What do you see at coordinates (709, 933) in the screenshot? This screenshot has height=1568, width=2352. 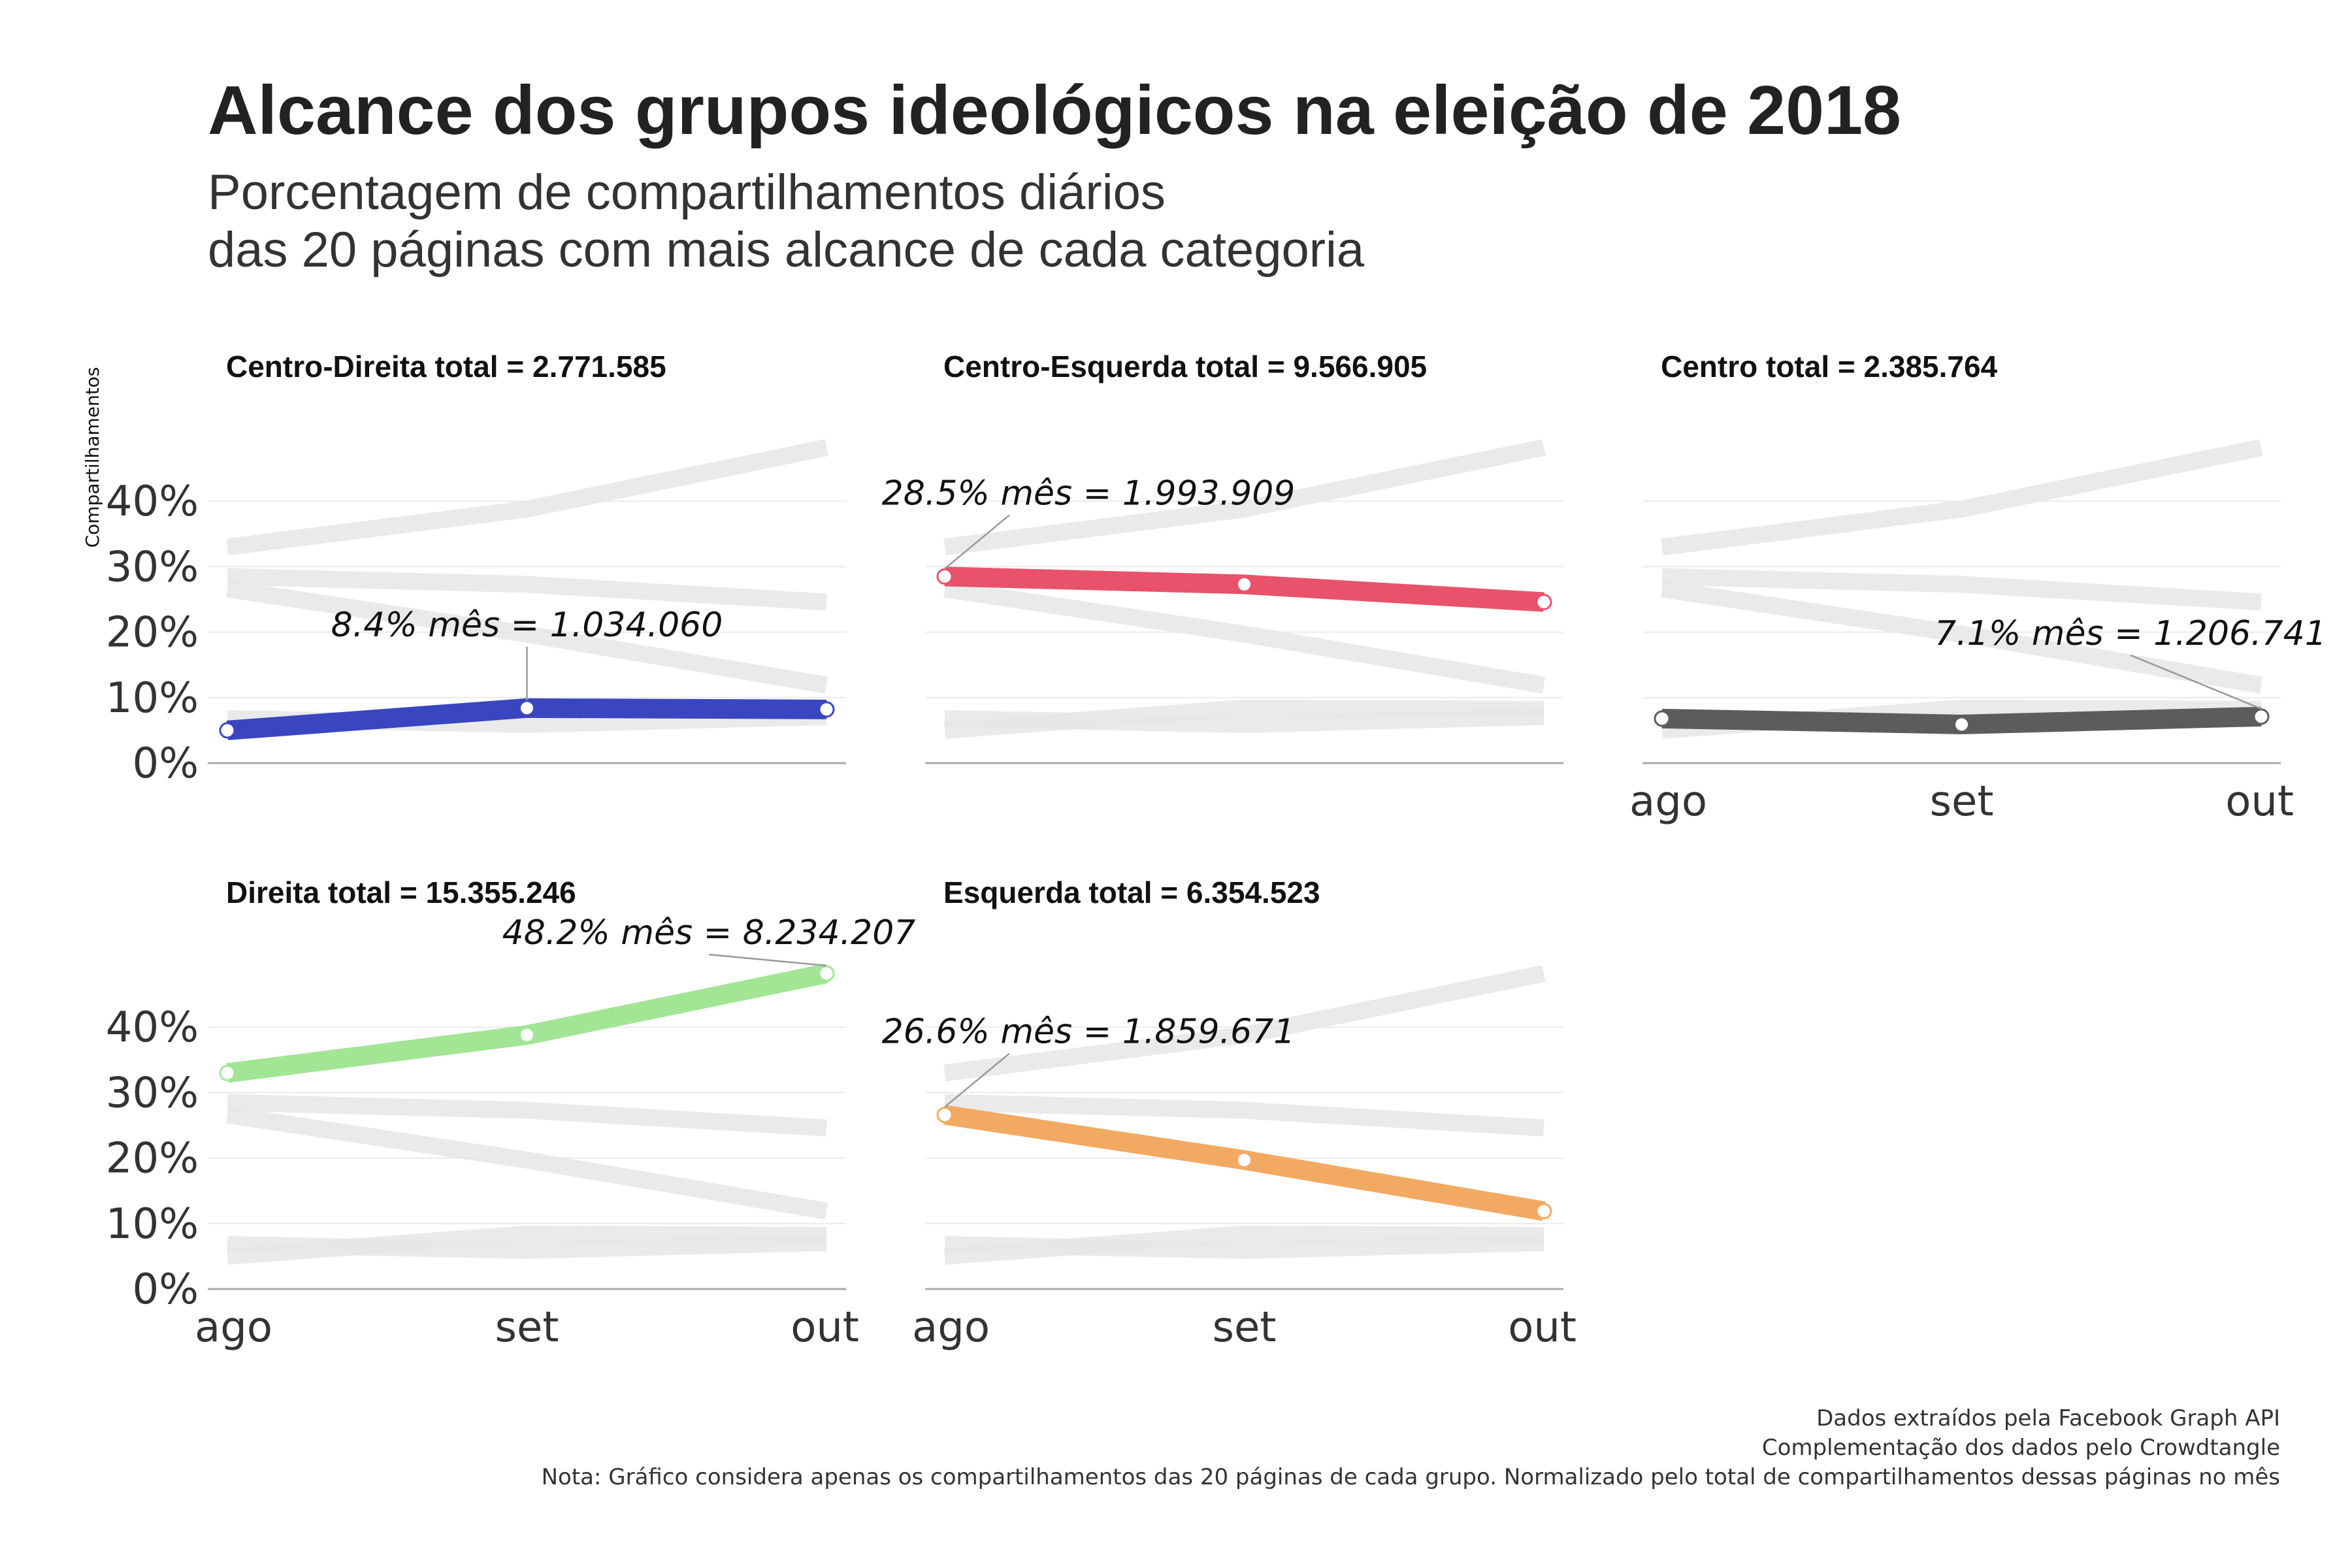 I see `annotation-label: 48.2% mês = 8.234.207` at bounding box center [709, 933].